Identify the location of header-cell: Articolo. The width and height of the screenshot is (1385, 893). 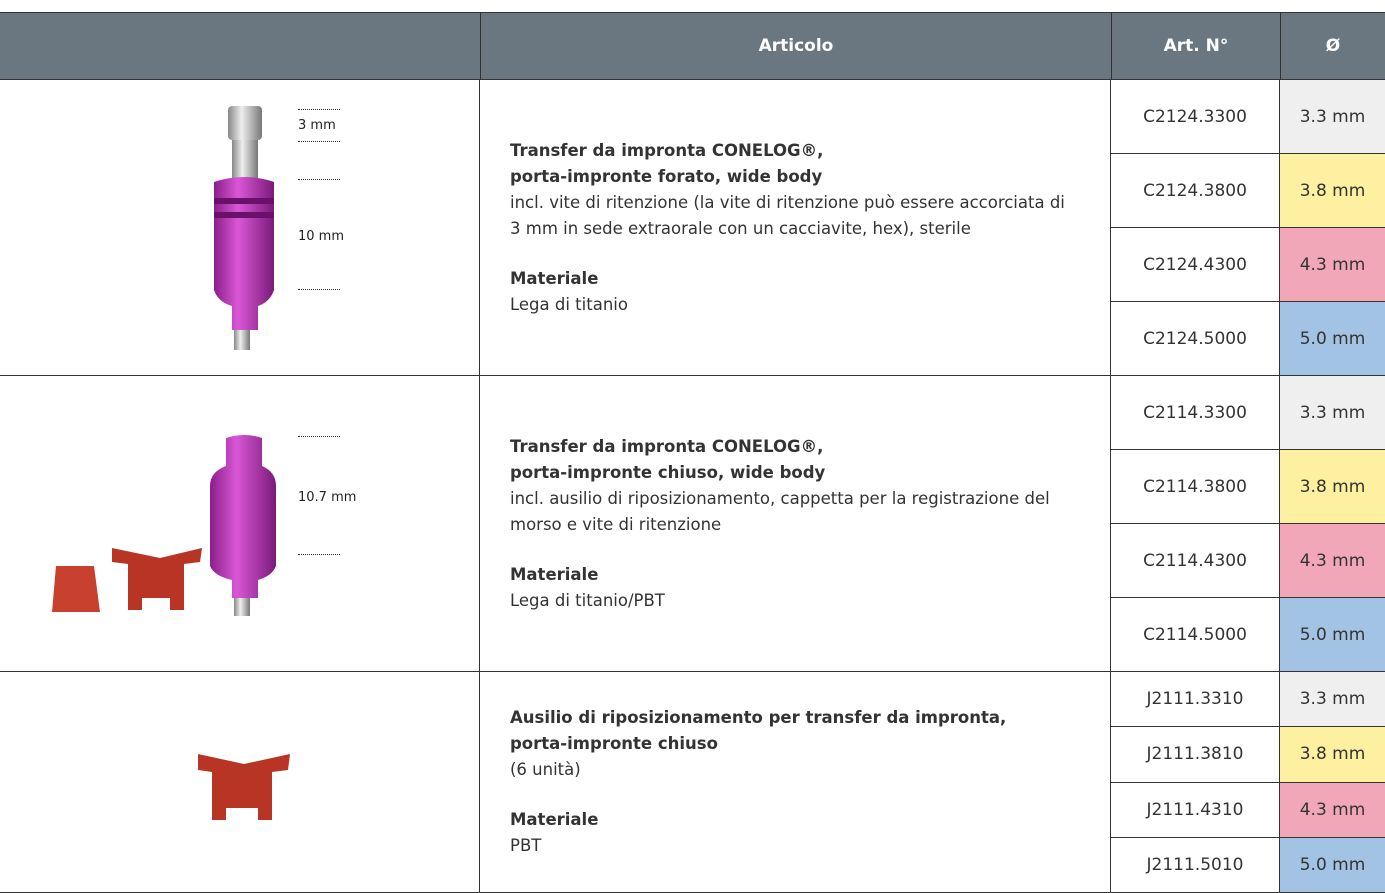
(795, 46).